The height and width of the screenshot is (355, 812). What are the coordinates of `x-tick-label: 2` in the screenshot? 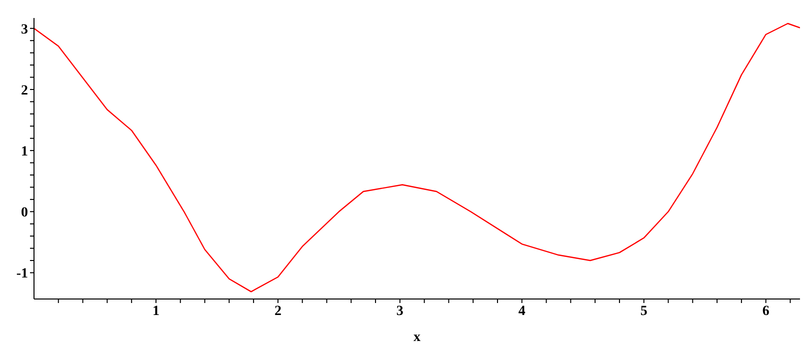 It's located at (278, 311).